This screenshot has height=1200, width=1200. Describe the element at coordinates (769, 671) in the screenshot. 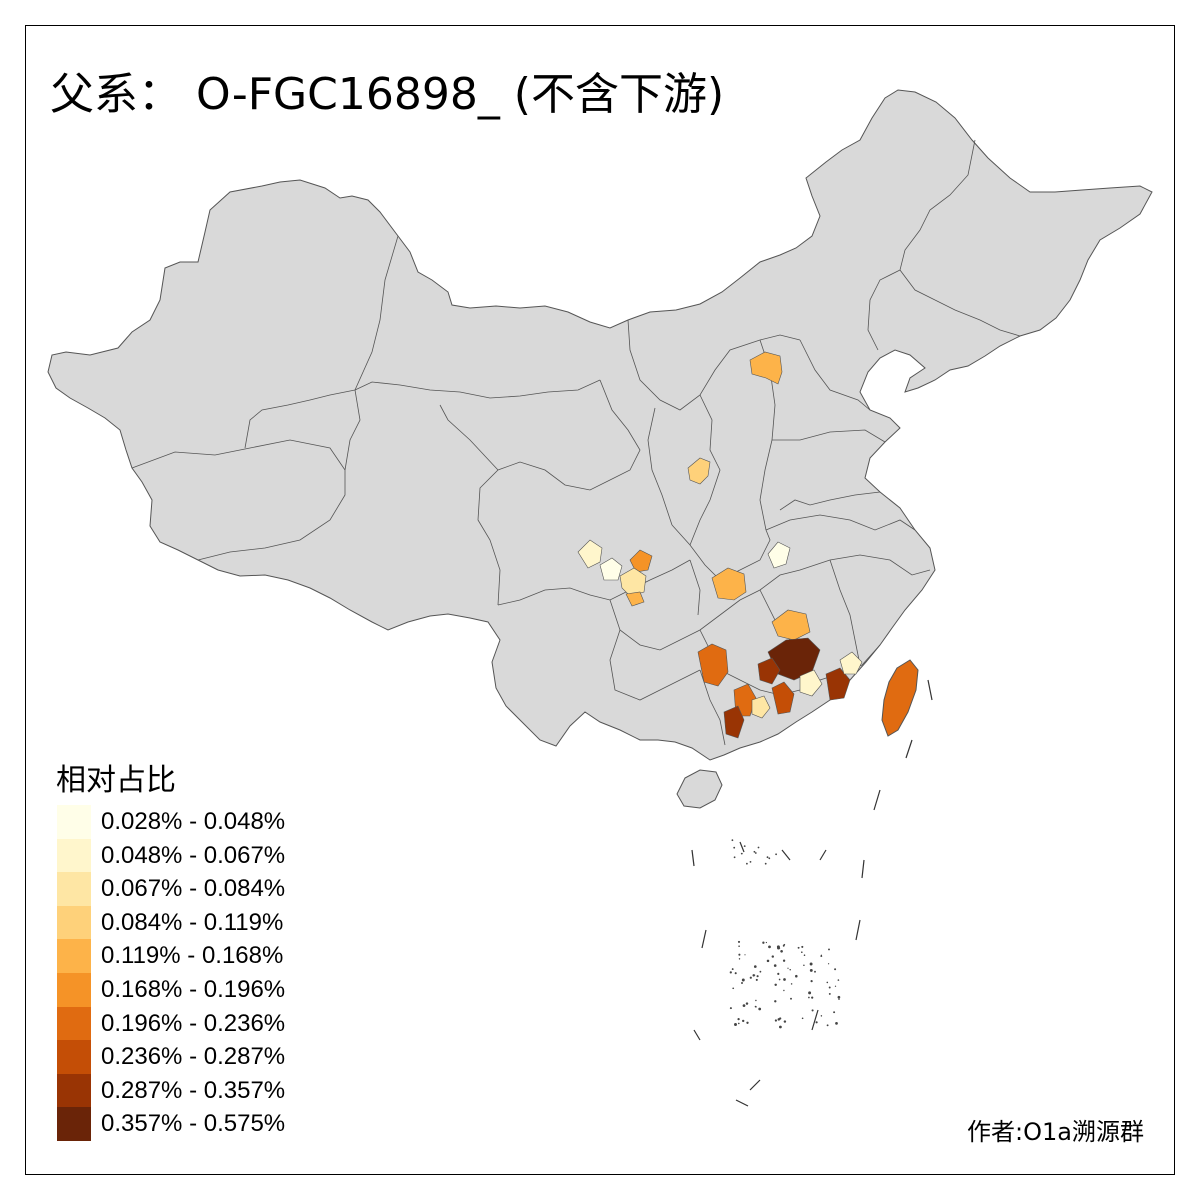

I see `region-guangxi-east` at that location.